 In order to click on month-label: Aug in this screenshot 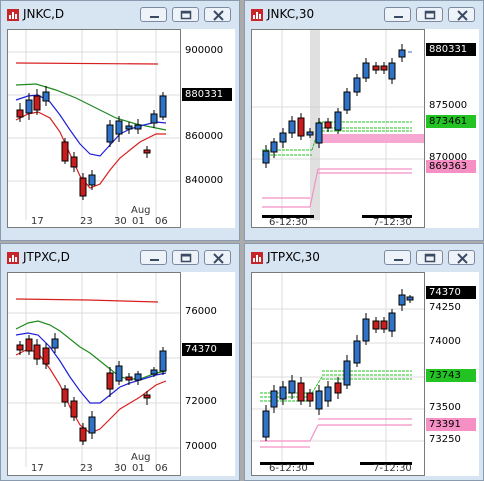, I will do `click(141, 210)`.